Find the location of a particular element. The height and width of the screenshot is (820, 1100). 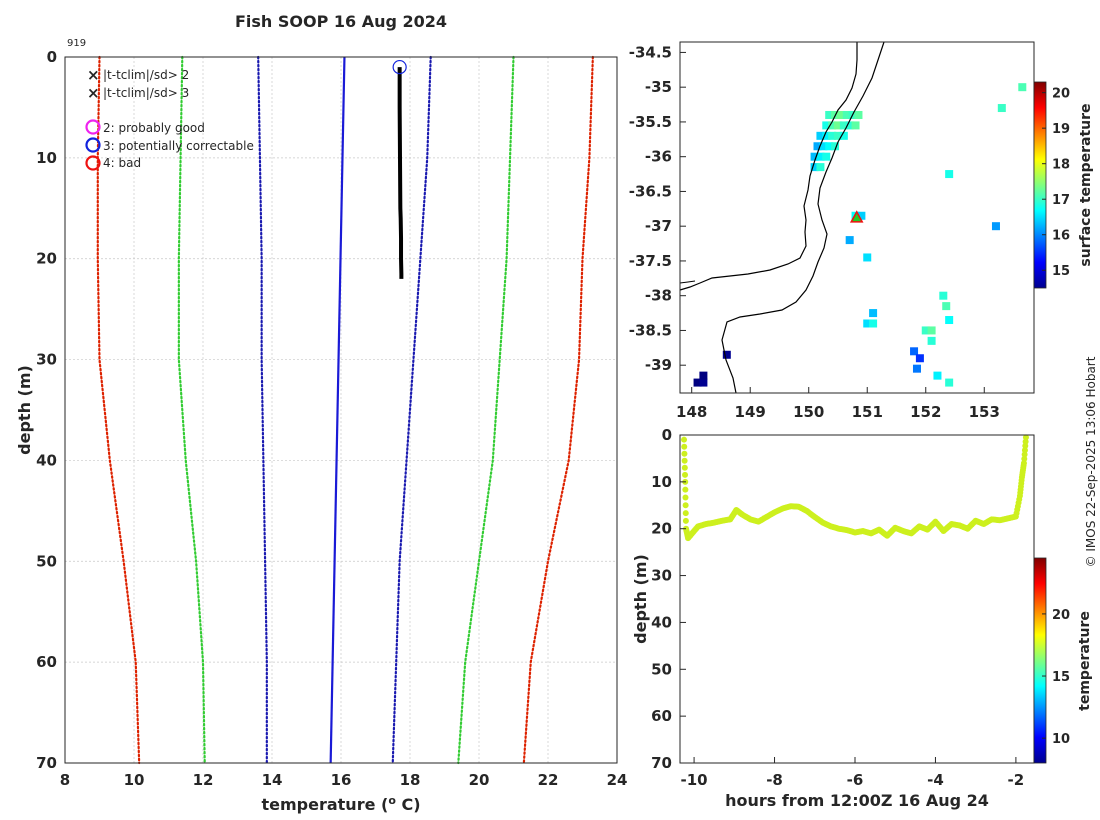

profile-xtick-label: 22 is located at coordinates (548, 780).